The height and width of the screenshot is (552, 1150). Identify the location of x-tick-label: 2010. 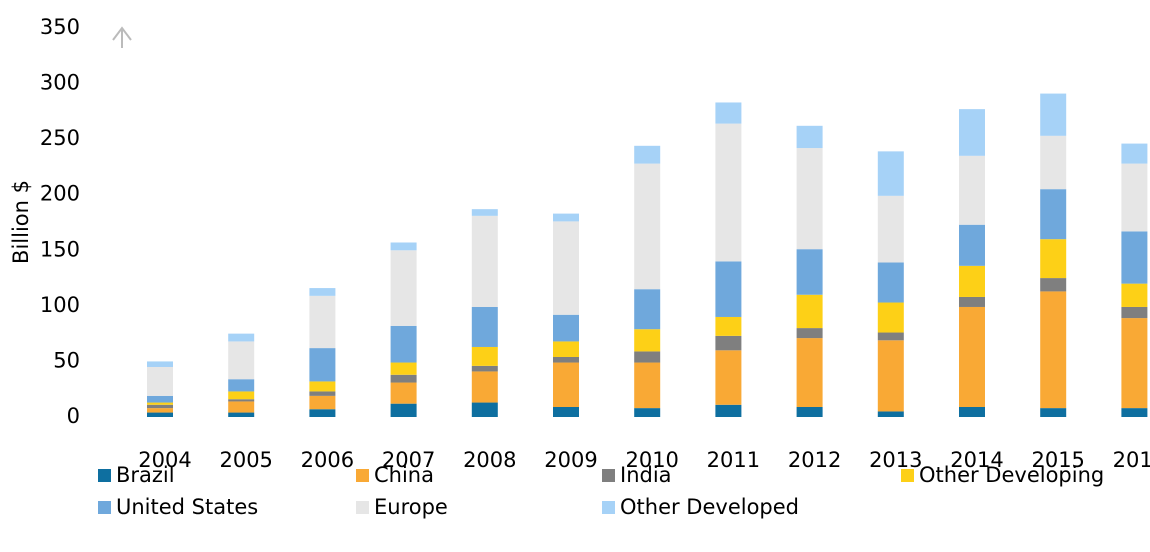
(651, 460).